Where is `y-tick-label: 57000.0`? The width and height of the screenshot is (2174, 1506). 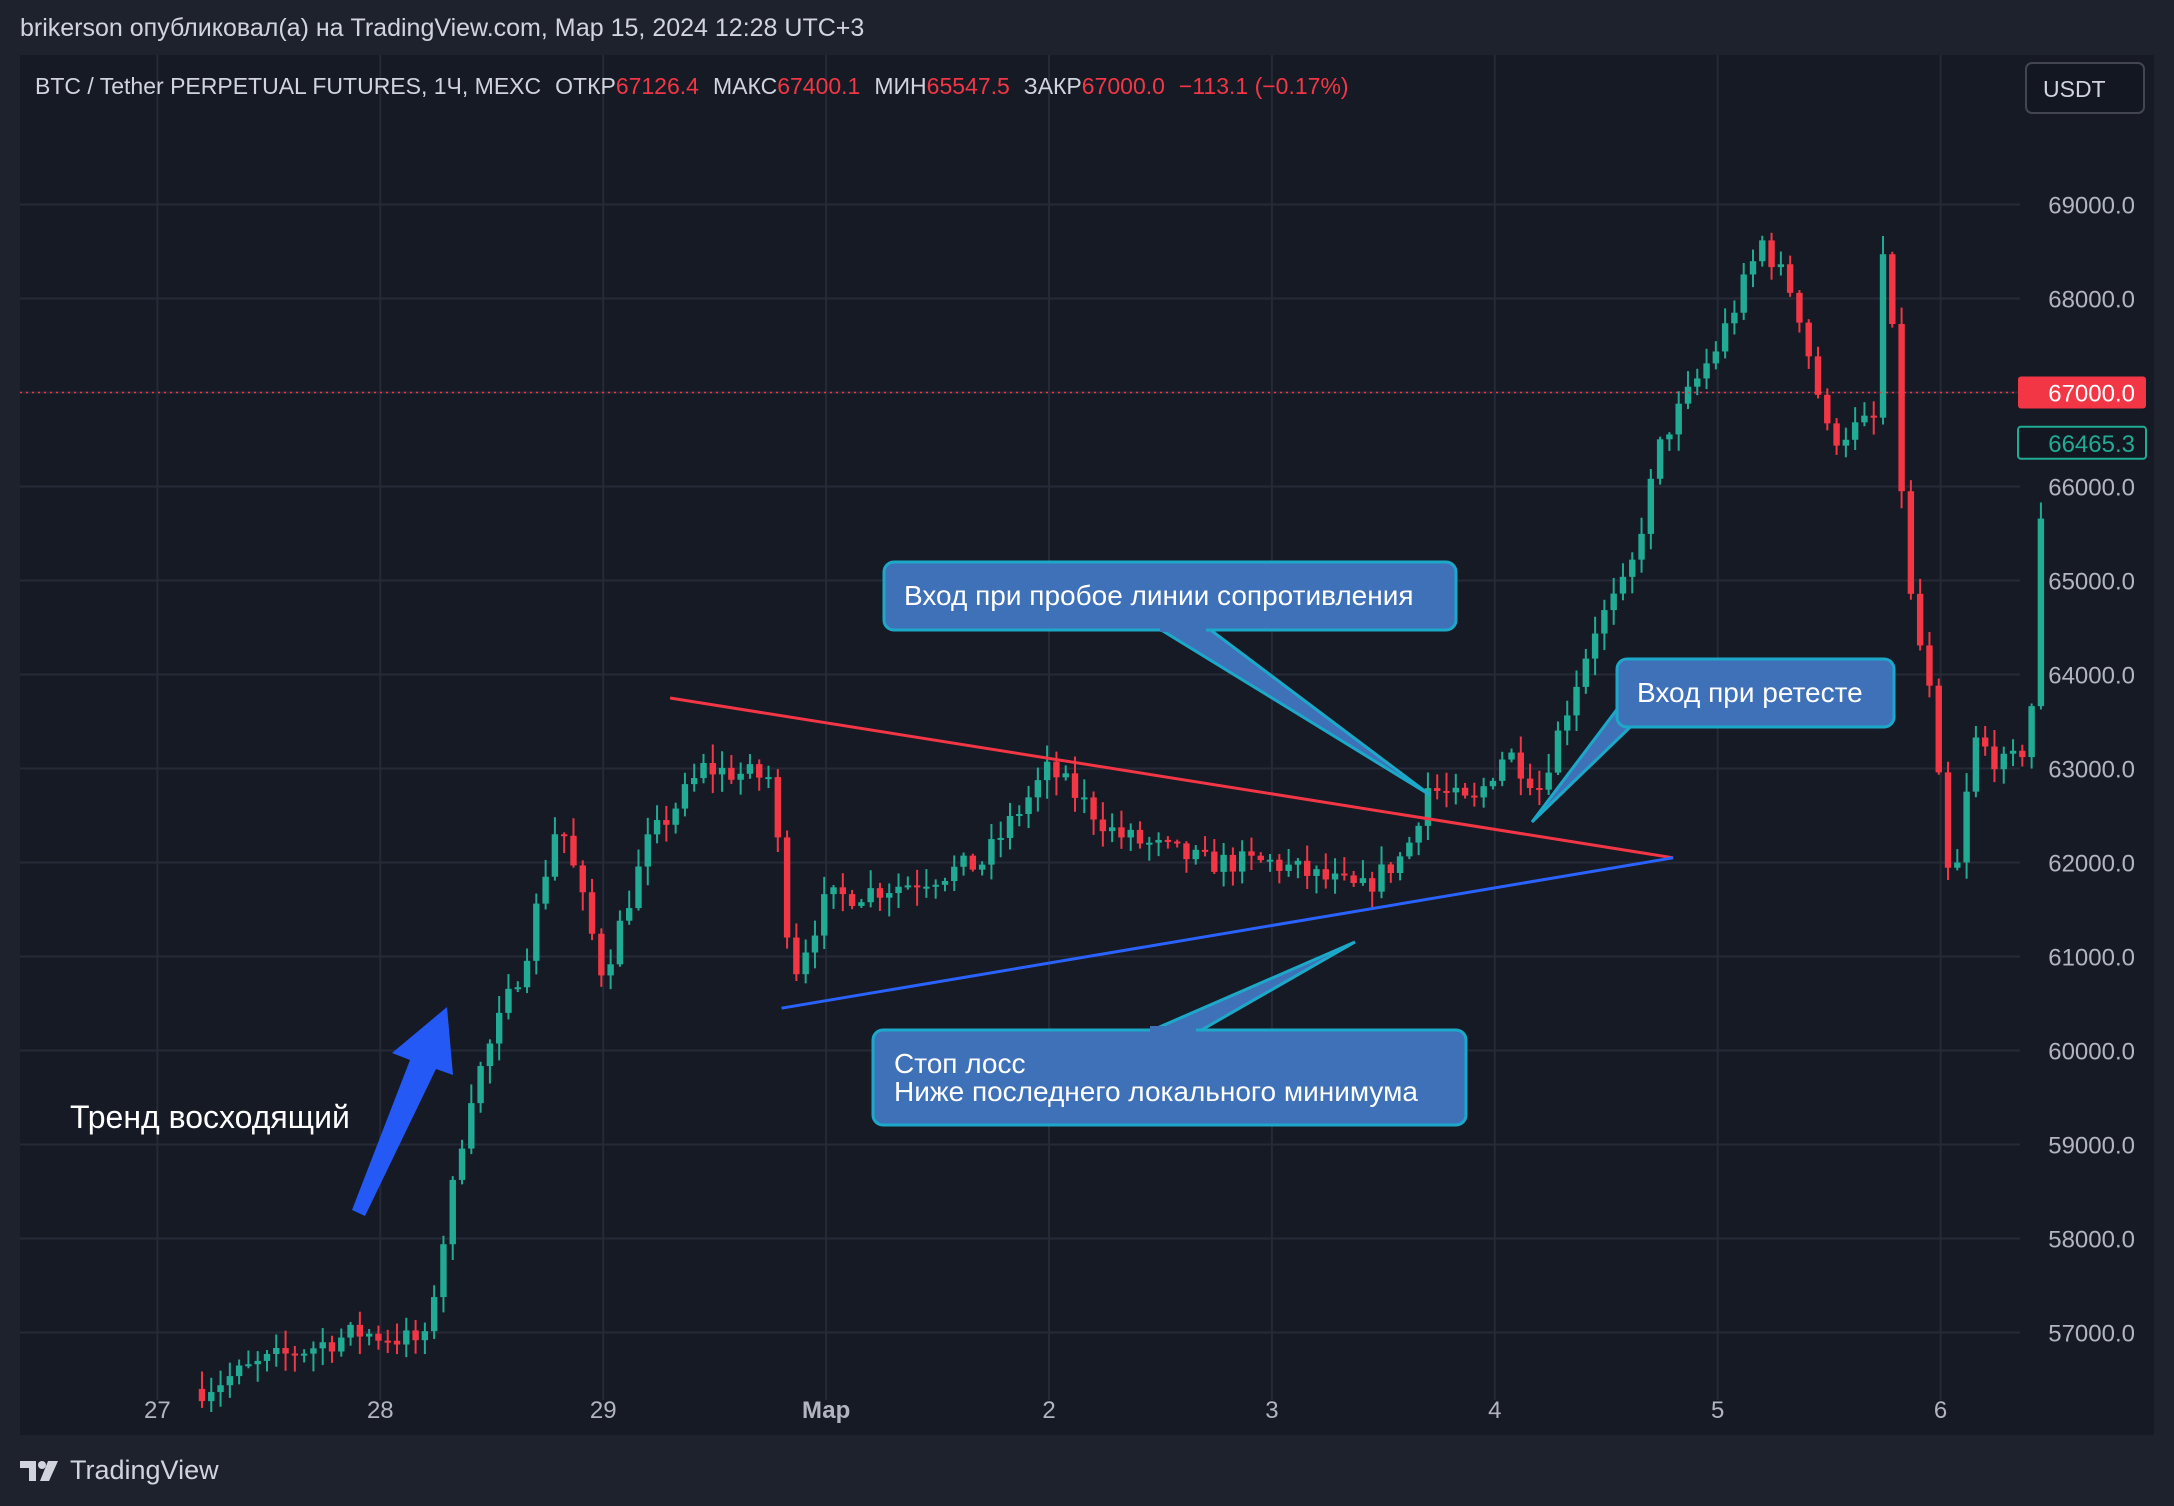
y-tick-label: 57000.0 is located at coordinates (2091, 1334).